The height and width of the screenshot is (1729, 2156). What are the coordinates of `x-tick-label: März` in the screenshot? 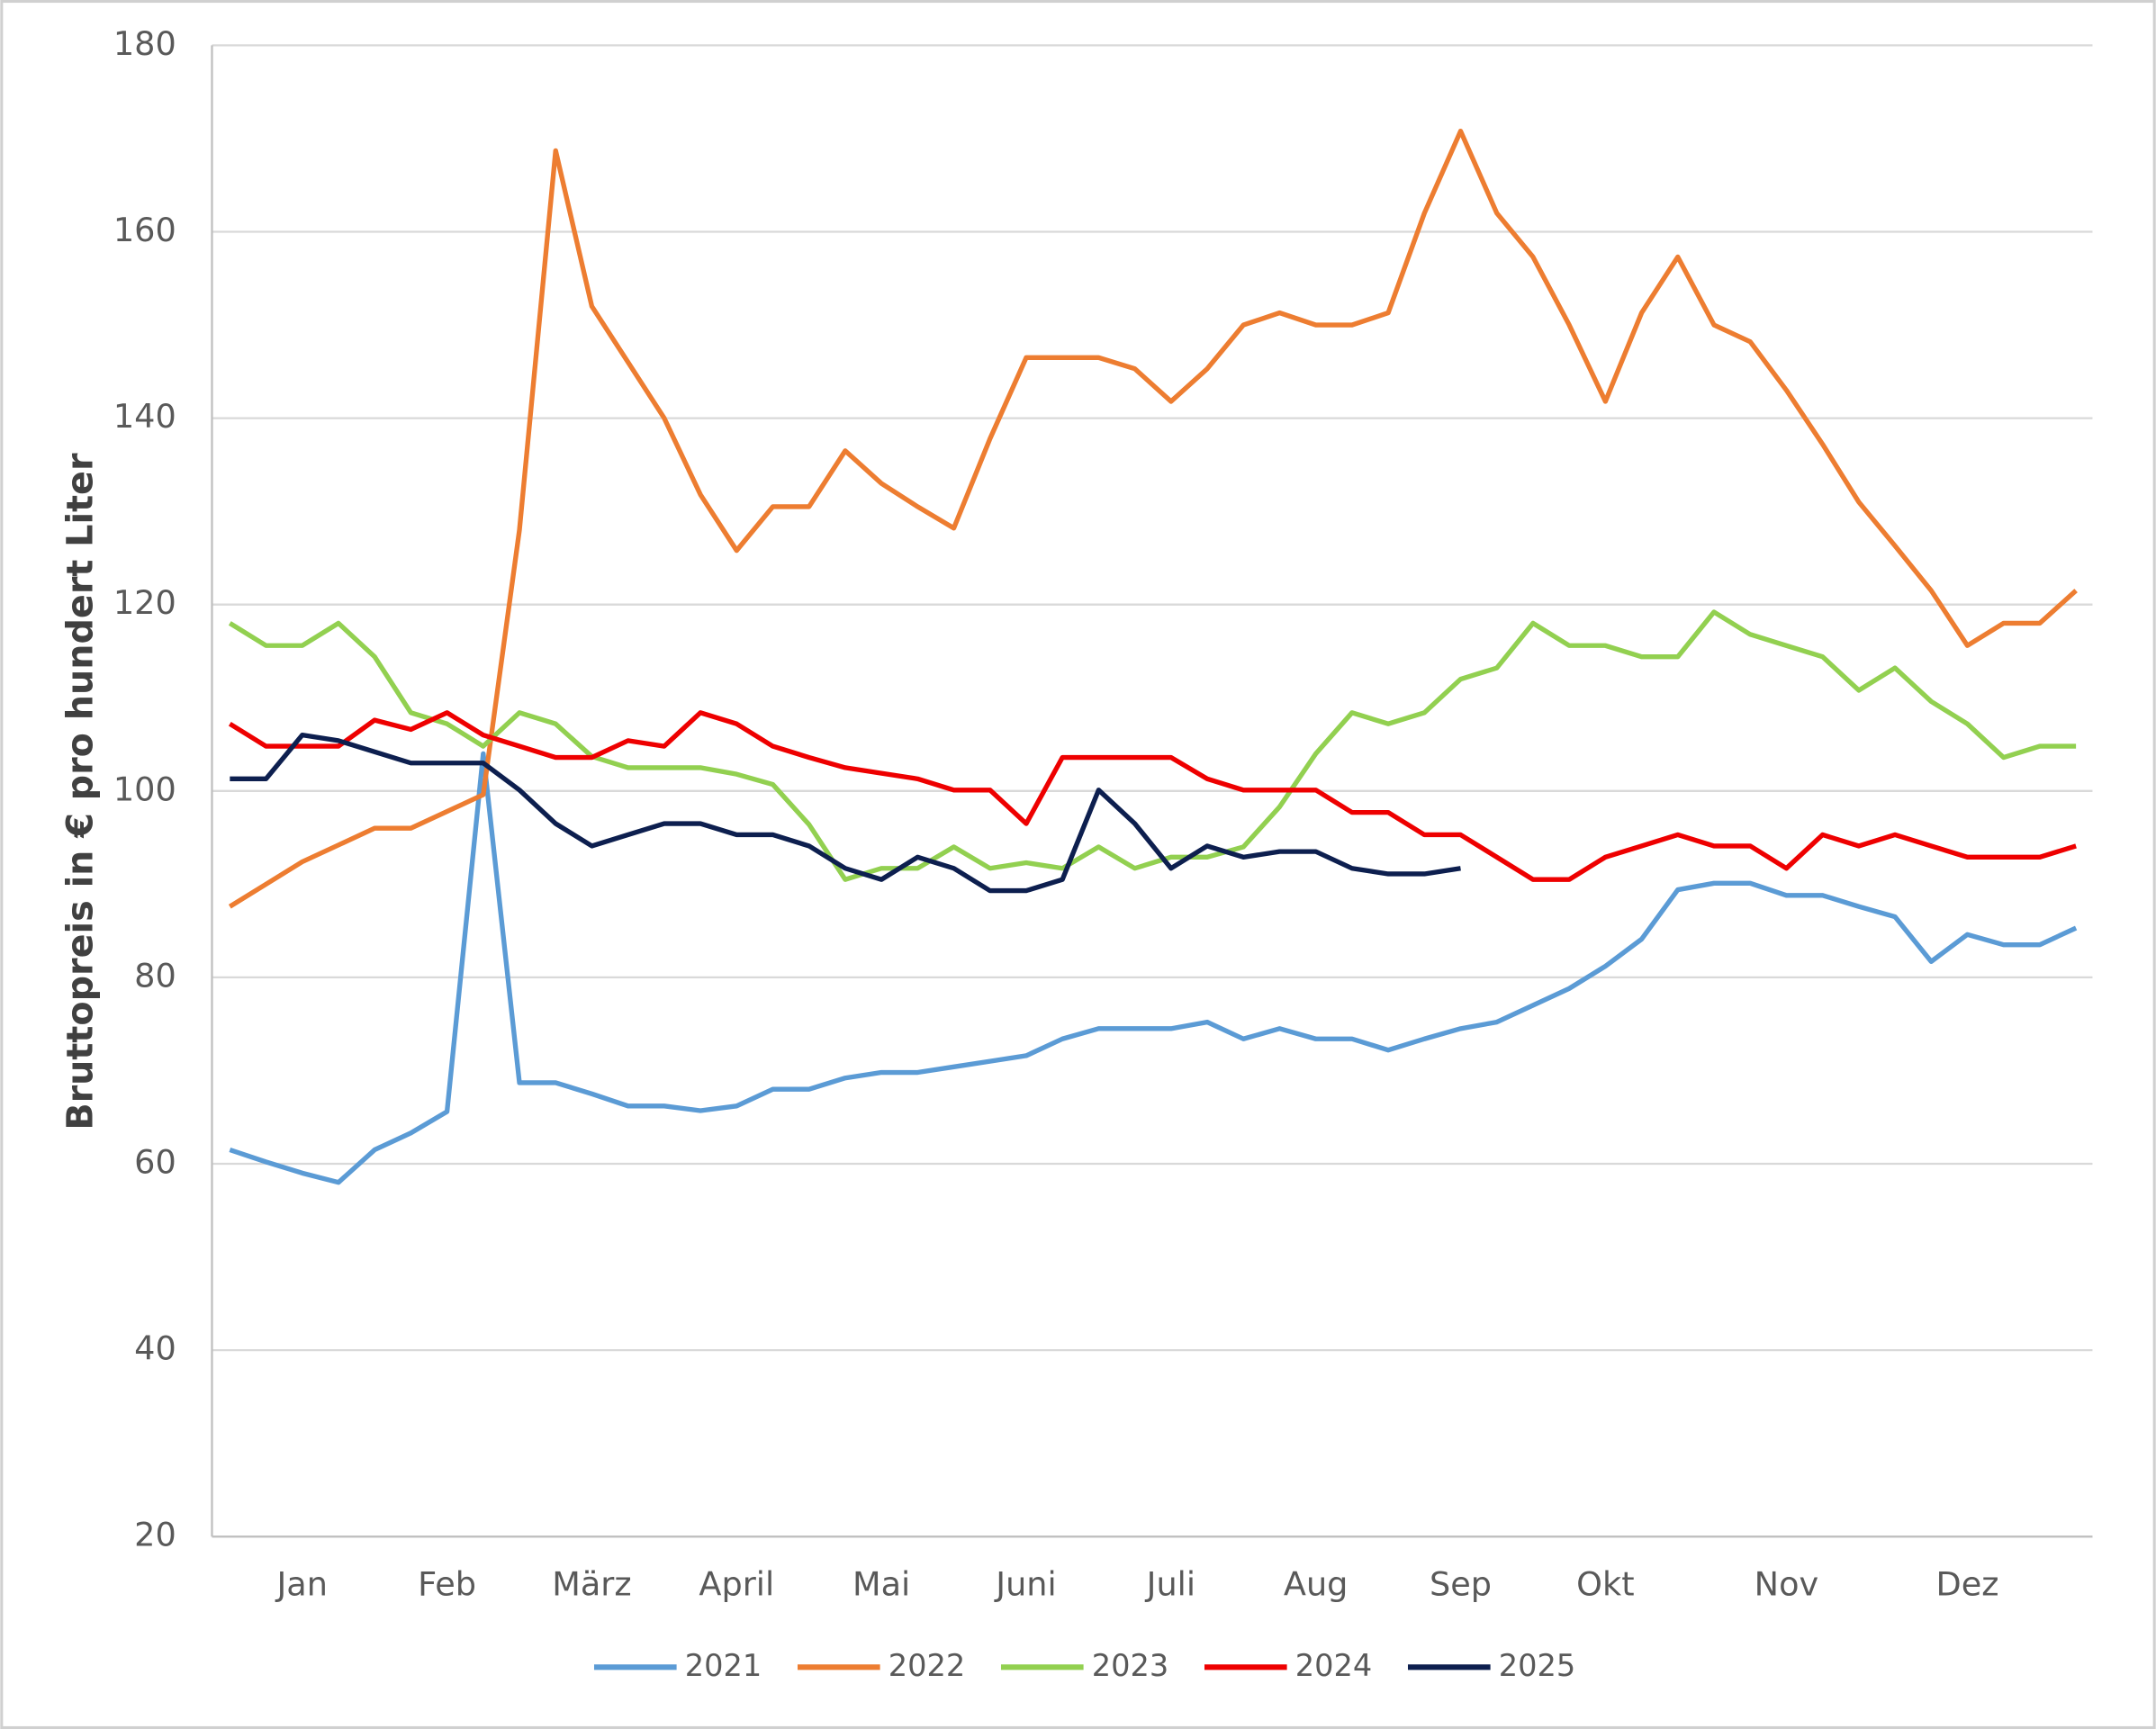 It's located at (591, 1585).